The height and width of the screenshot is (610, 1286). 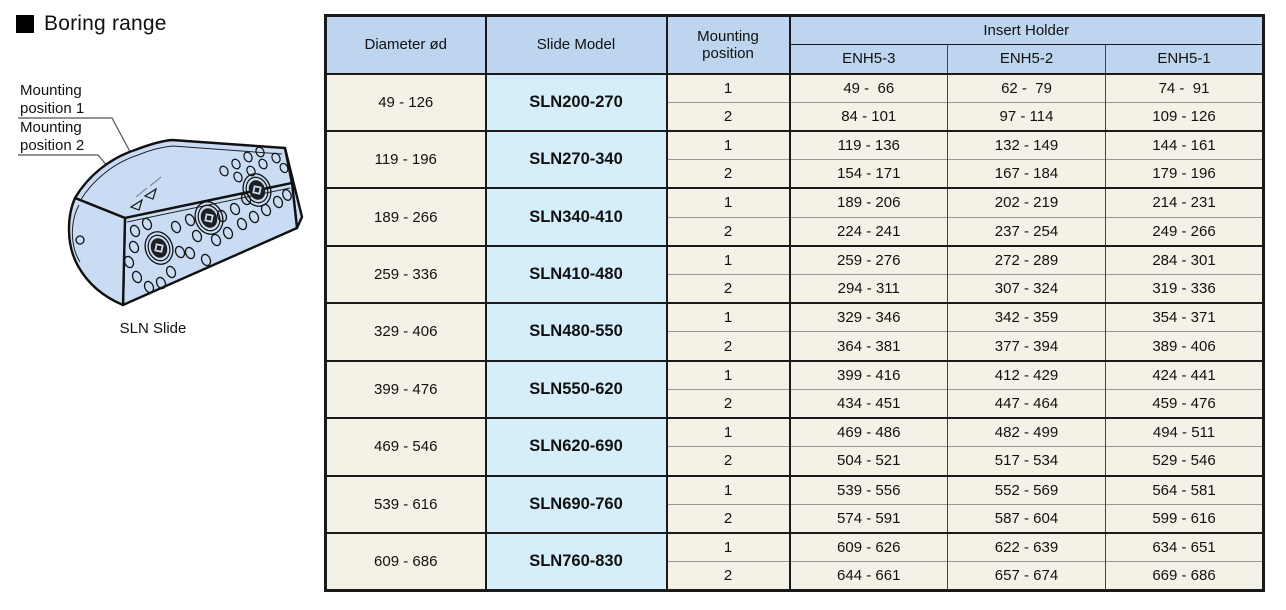 What do you see at coordinates (576, 446) in the screenshot?
I see `slide-model-cell: SLN620-690` at bounding box center [576, 446].